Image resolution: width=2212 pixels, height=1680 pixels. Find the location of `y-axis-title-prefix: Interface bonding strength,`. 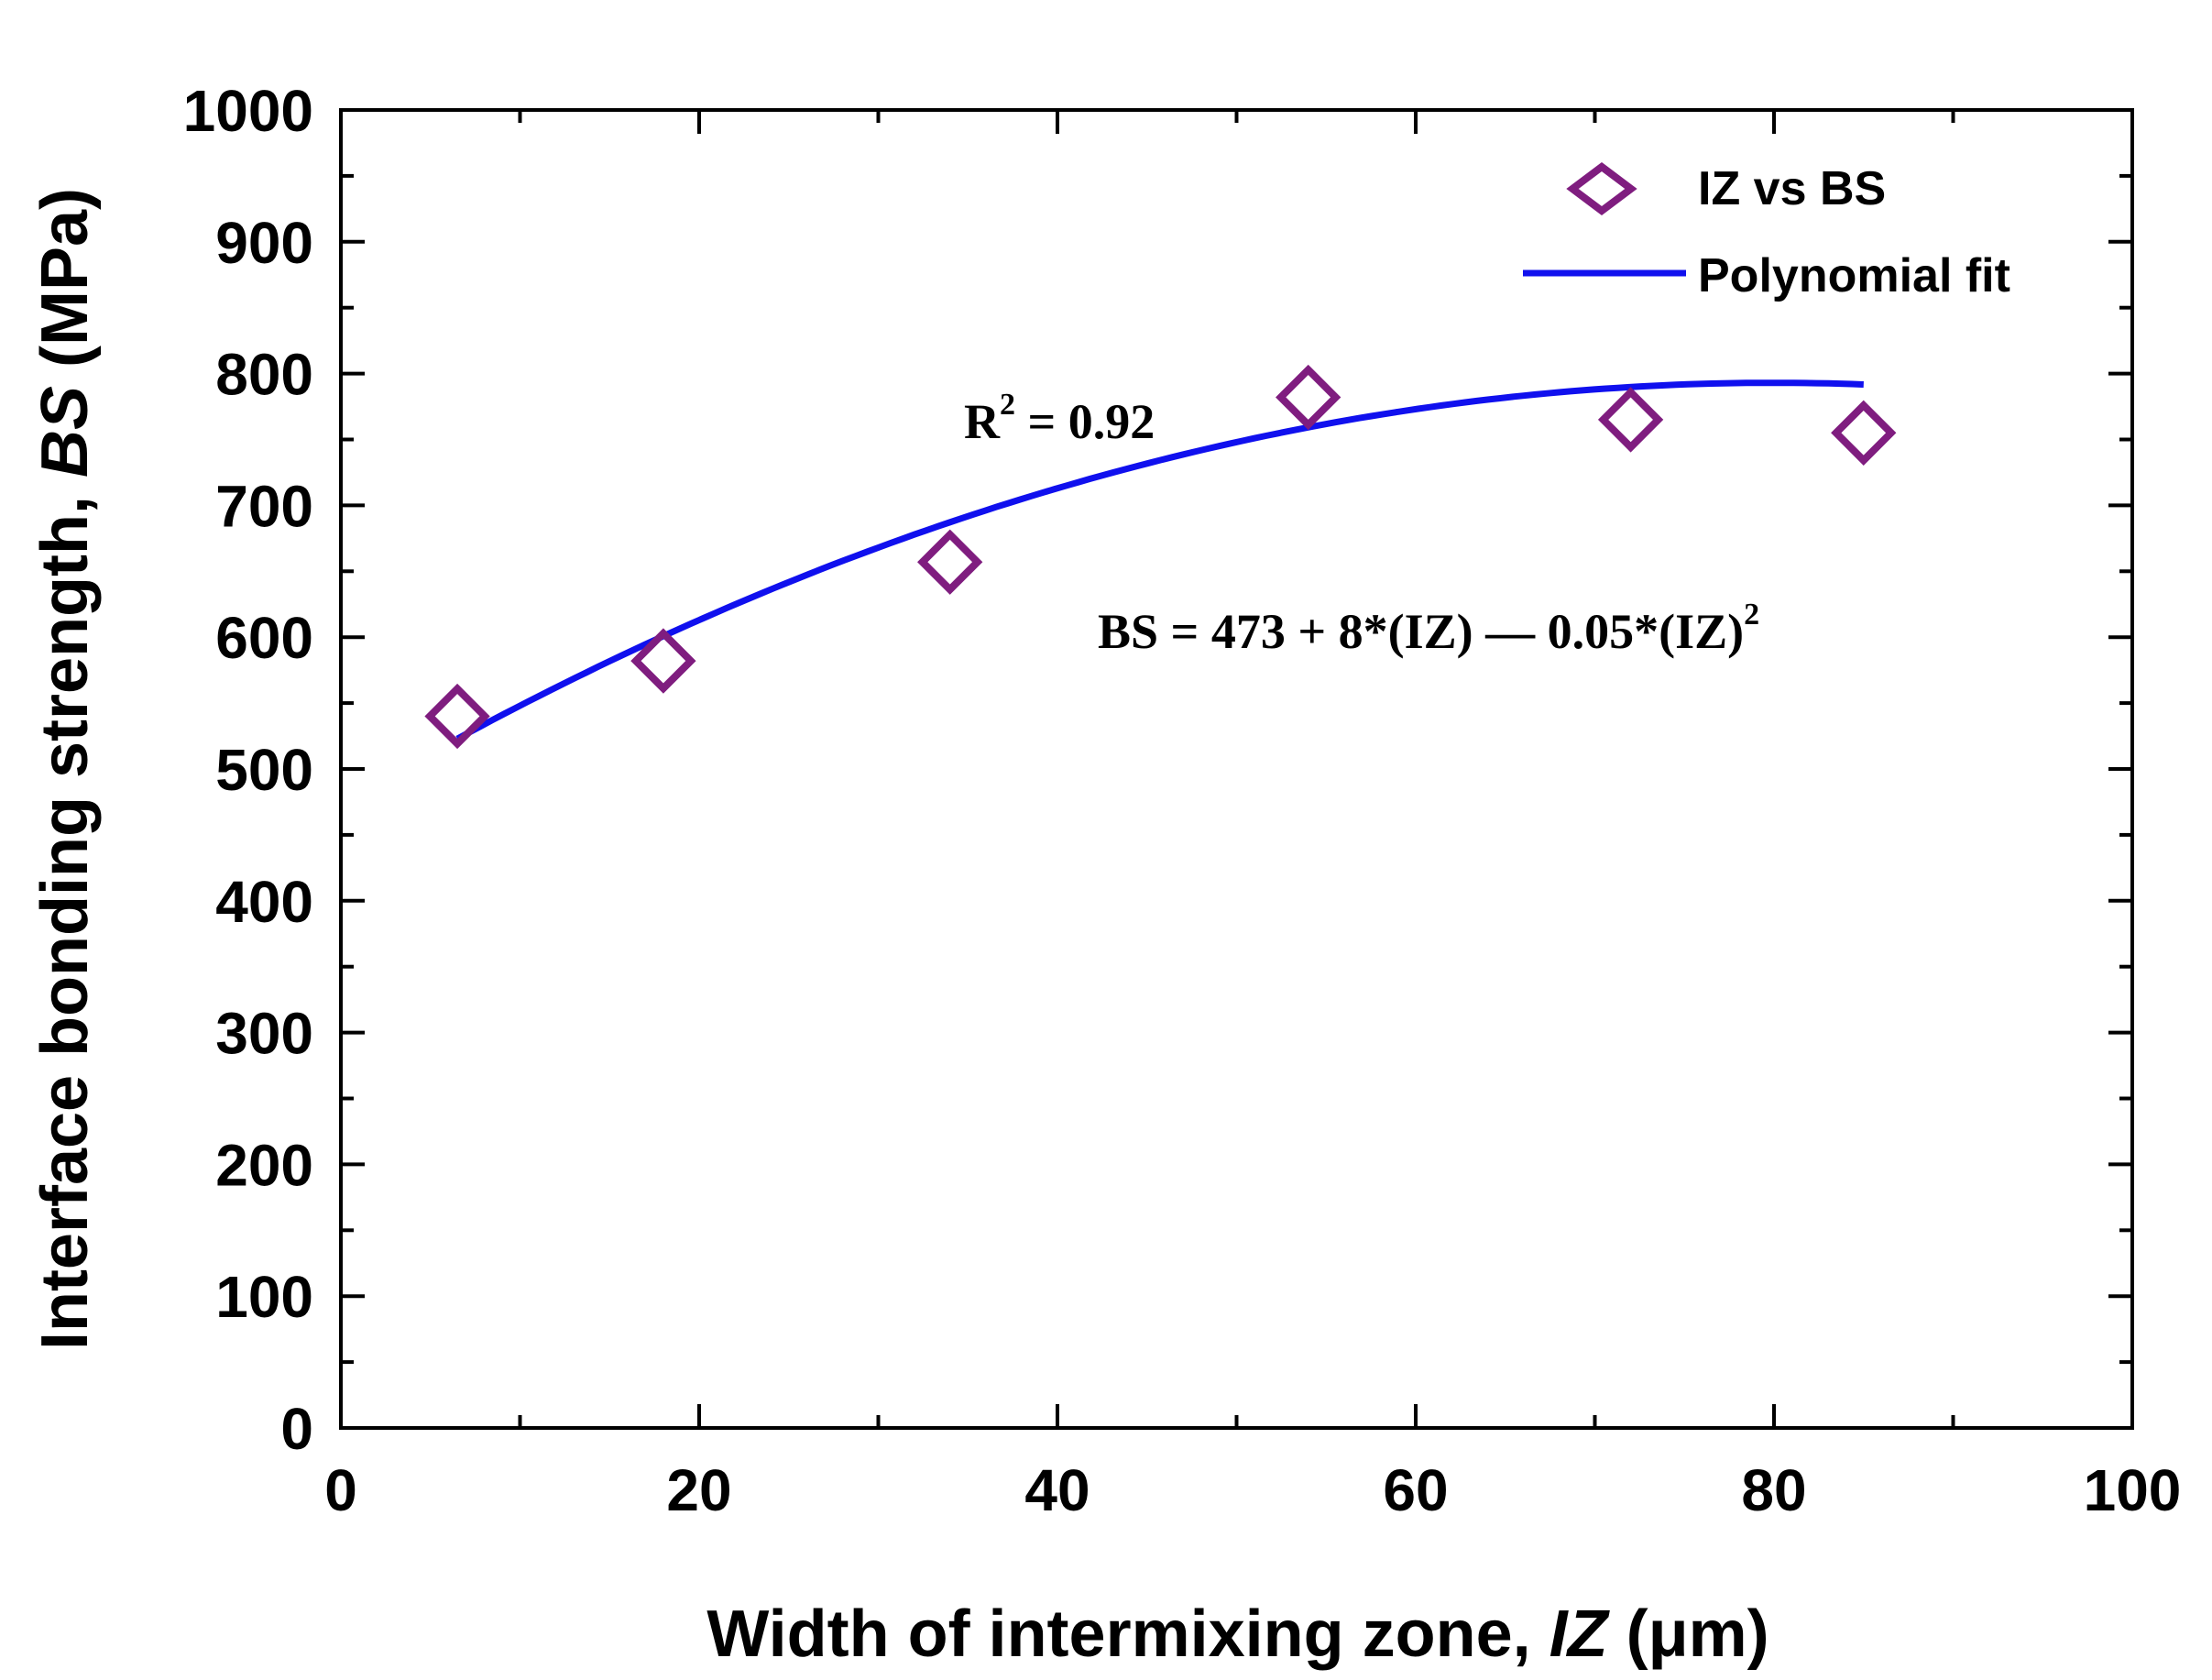

y-axis-title-prefix: Interface bonding strength, is located at coordinates (65, 914).